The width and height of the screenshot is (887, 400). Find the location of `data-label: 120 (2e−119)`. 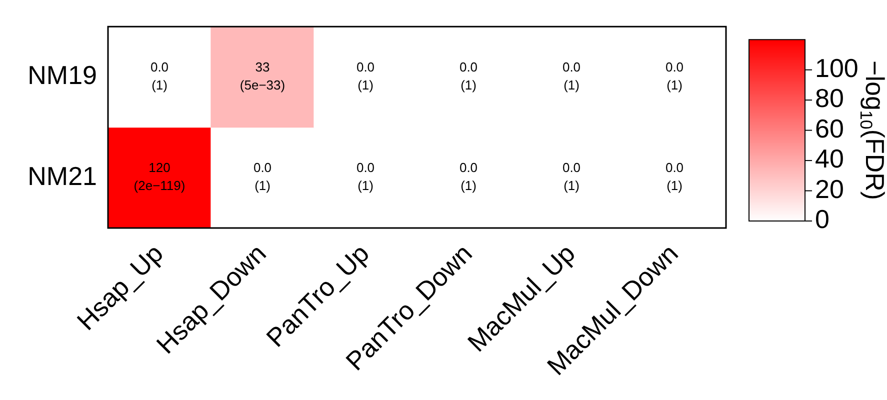

data-label: 120 (2e−119) is located at coordinates (160, 177).